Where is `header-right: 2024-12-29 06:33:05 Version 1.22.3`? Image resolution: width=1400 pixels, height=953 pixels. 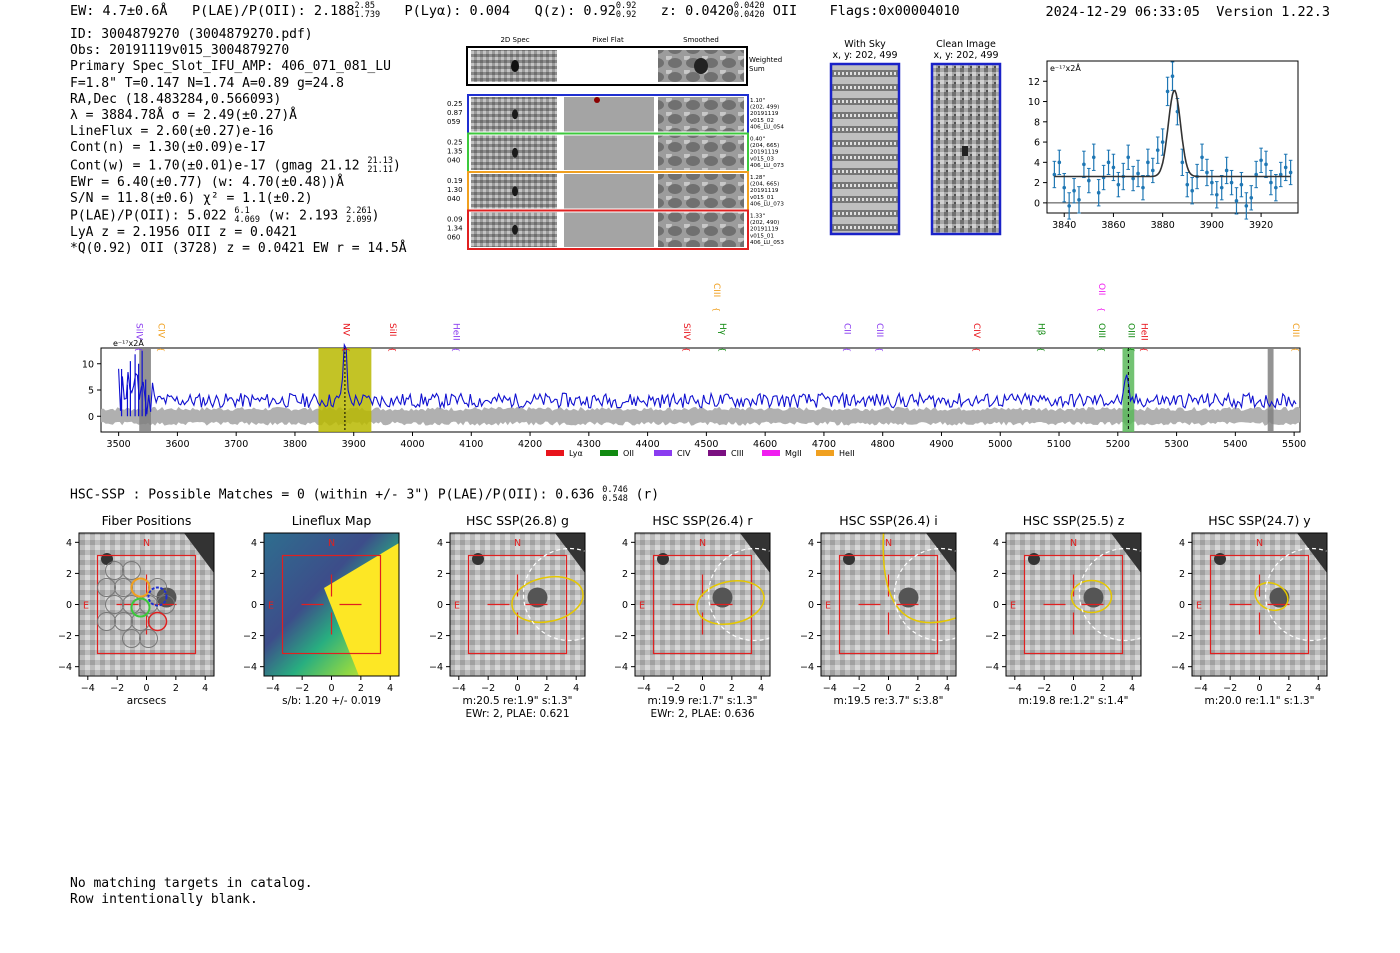
header-right: 2024-12-29 06:33:05 Version 1.22.3 is located at coordinates (1188, 12).